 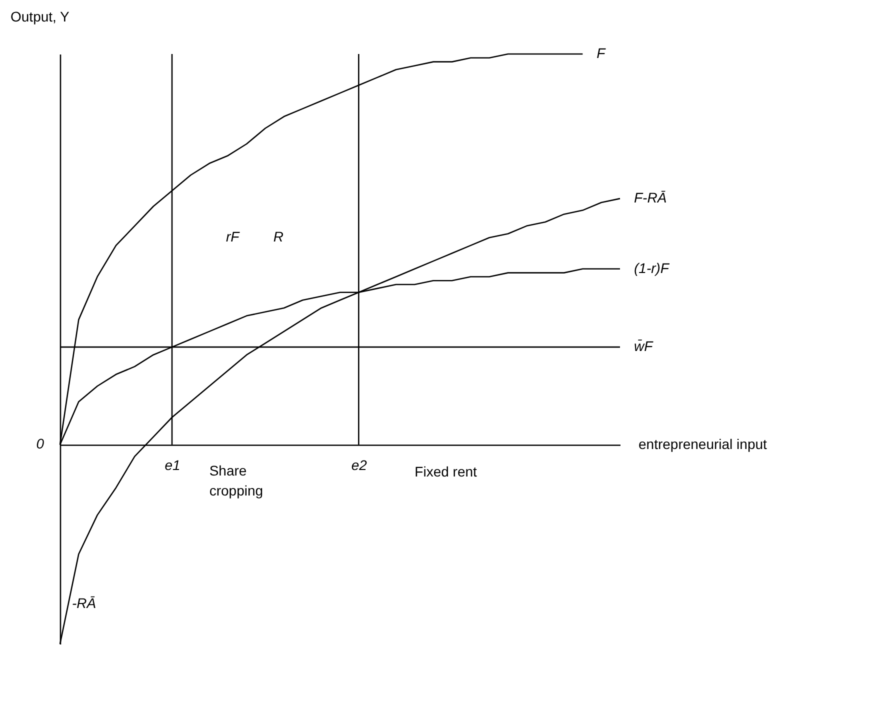 What do you see at coordinates (644, 346) in the screenshot?
I see `series-label: w̄F` at bounding box center [644, 346].